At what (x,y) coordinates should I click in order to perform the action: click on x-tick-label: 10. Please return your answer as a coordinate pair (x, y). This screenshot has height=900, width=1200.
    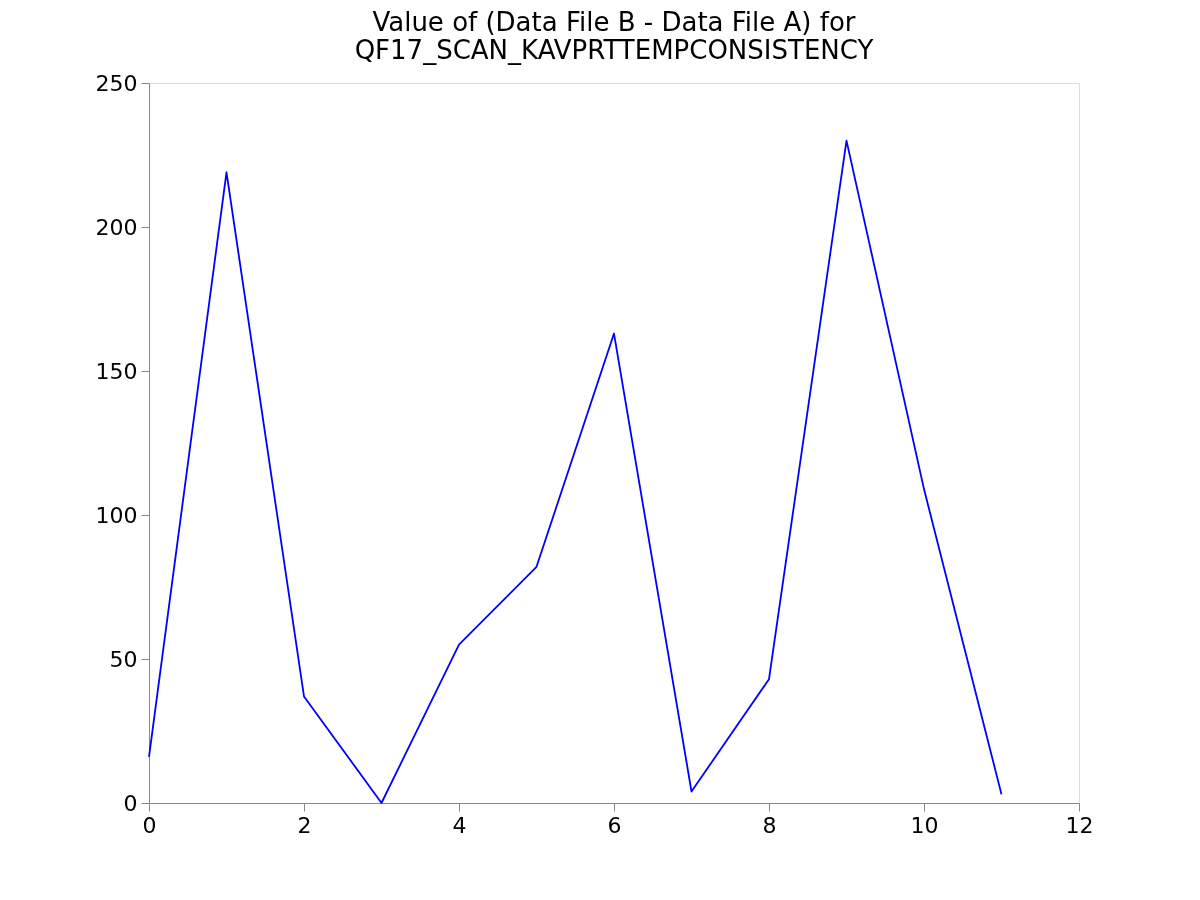
    Looking at the image, I should click on (924, 825).